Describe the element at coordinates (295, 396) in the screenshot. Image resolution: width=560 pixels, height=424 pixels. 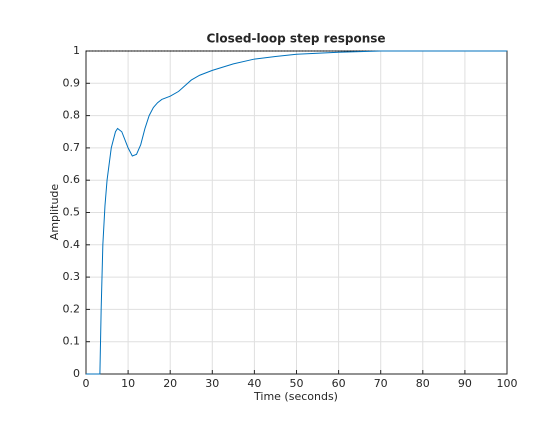
I see `x-axis-label: Time (seconds)` at that location.